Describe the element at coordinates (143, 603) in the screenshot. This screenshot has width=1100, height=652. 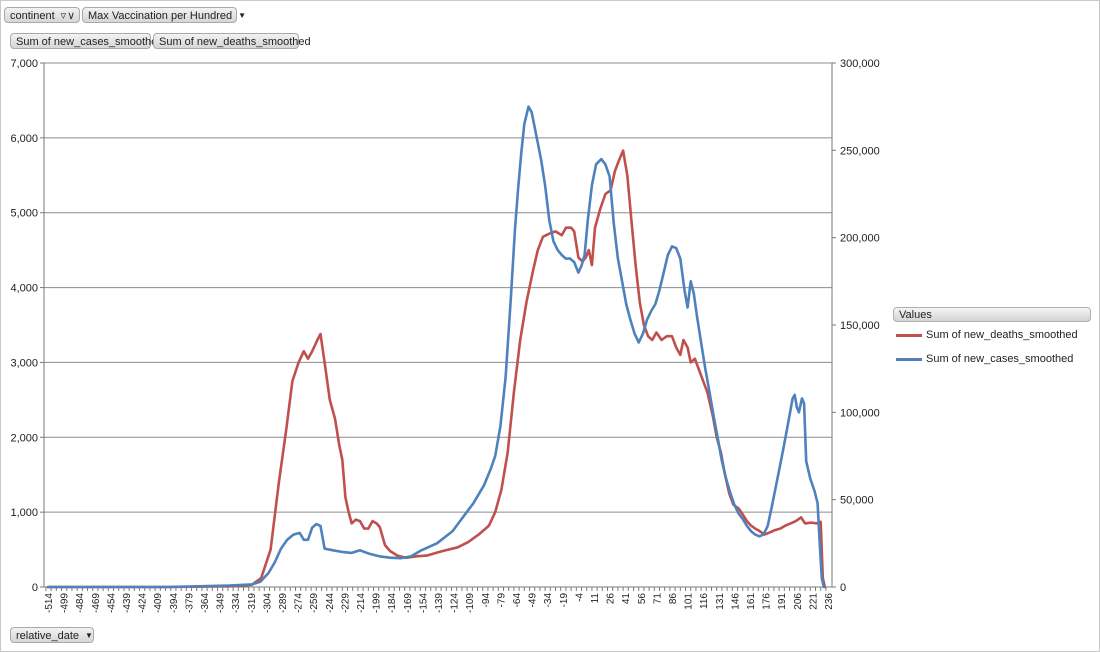
I see `x-tick-label: -424` at that location.